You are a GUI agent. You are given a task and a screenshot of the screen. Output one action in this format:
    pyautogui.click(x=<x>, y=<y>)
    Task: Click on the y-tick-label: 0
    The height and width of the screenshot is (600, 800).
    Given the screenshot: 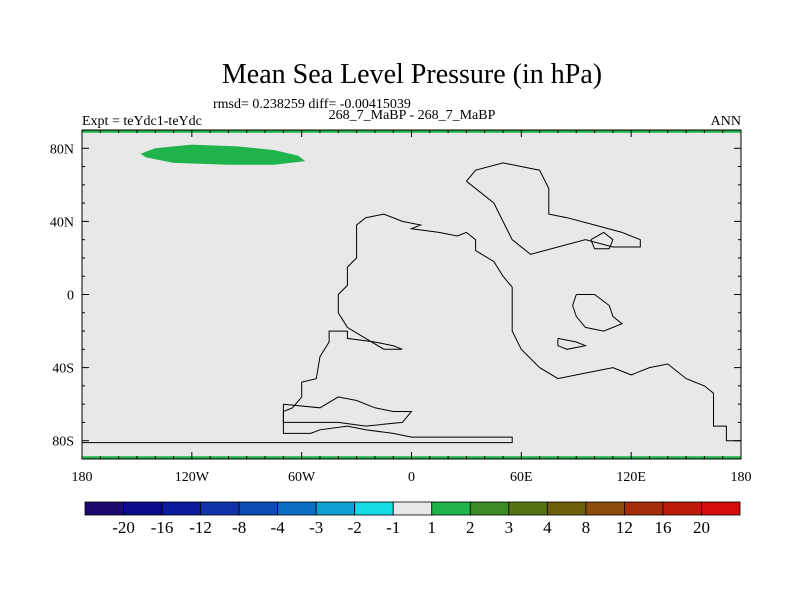 What is the action you would take?
    pyautogui.click(x=70, y=296)
    